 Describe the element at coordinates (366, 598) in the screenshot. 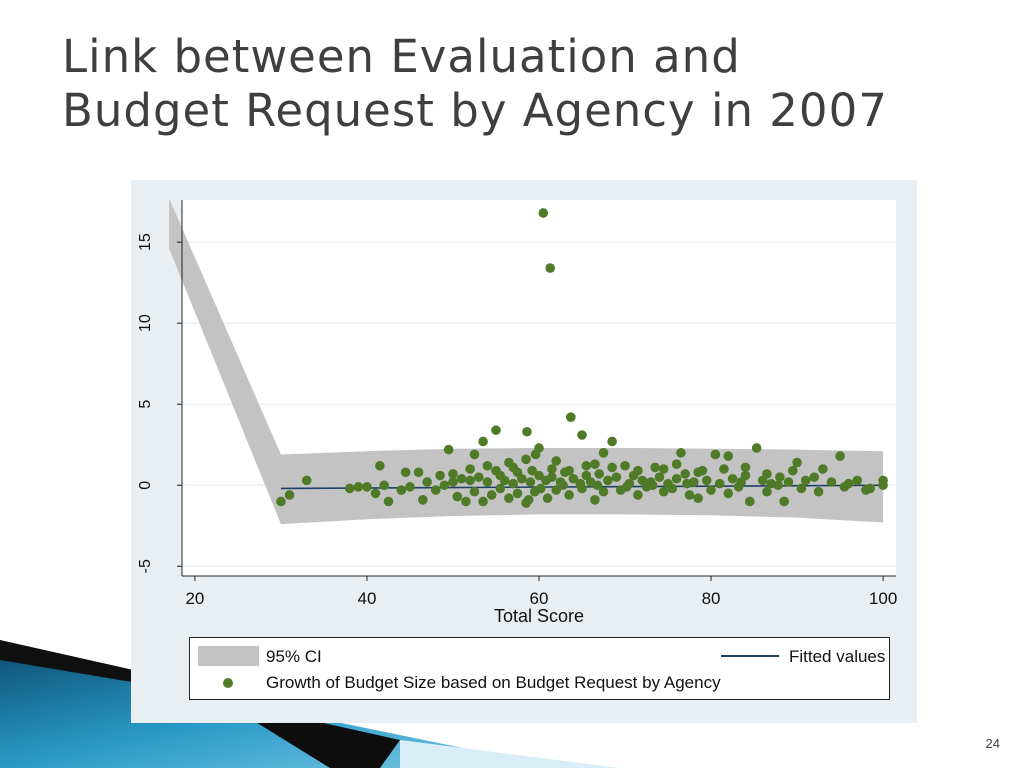

I see `x-tick-label: 40` at that location.